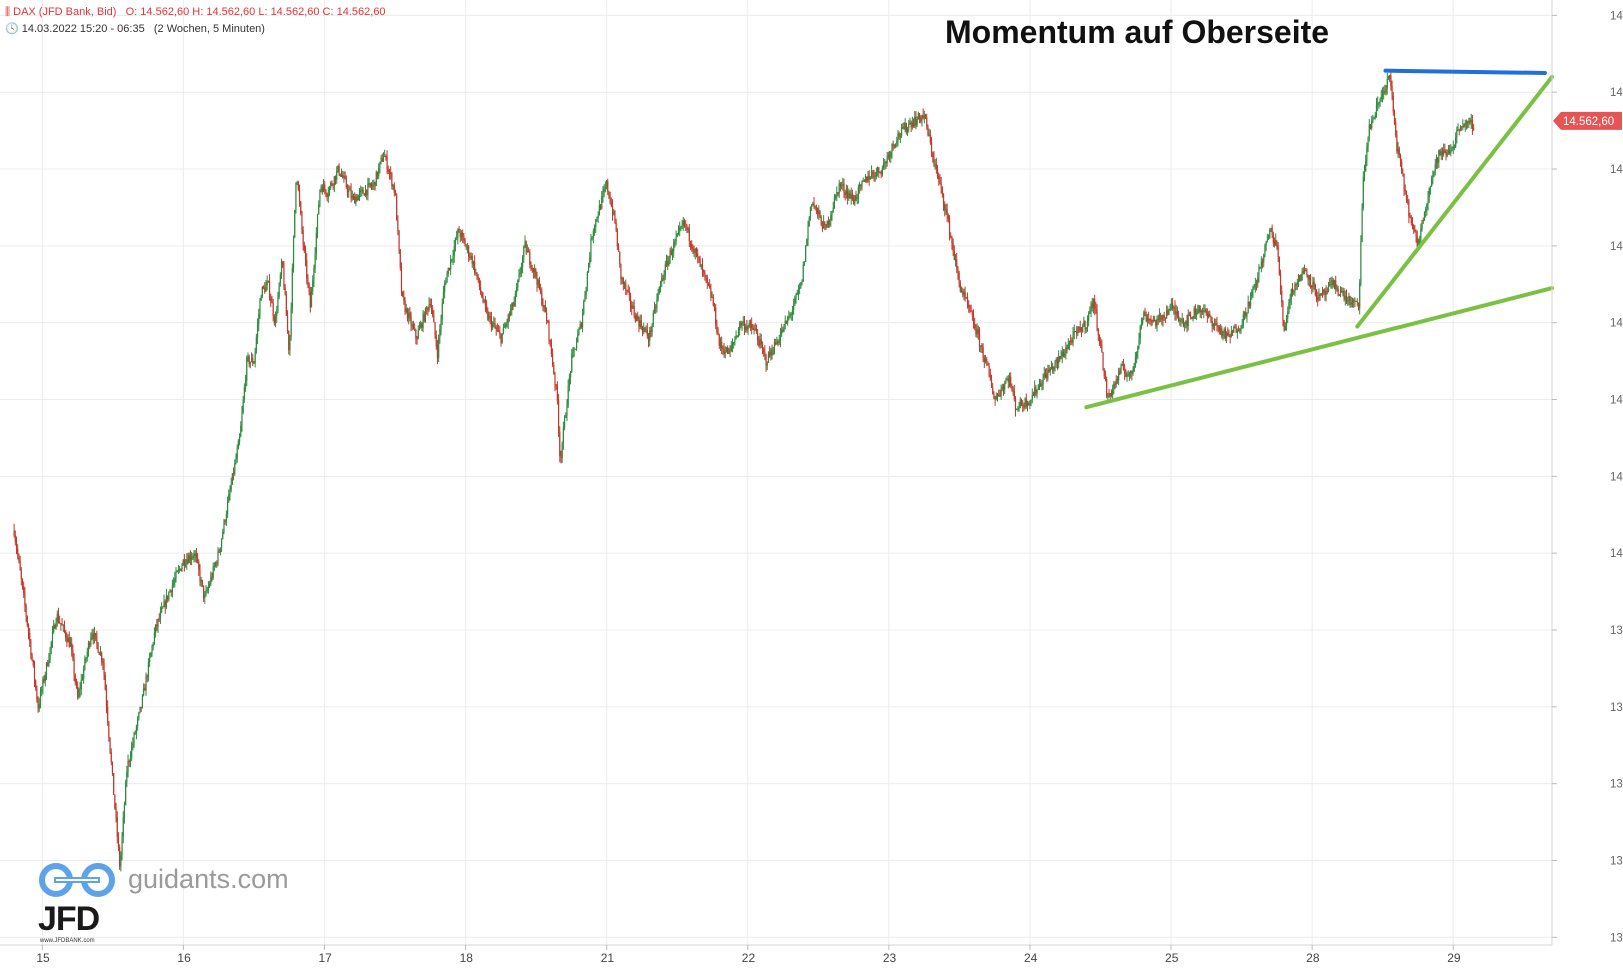 This screenshot has height=973, width=1623. Describe the element at coordinates (61, 12) in the screenshot. I see `instrument-name: ⫼ DAX (JFD Bank, Bid)` at that location.